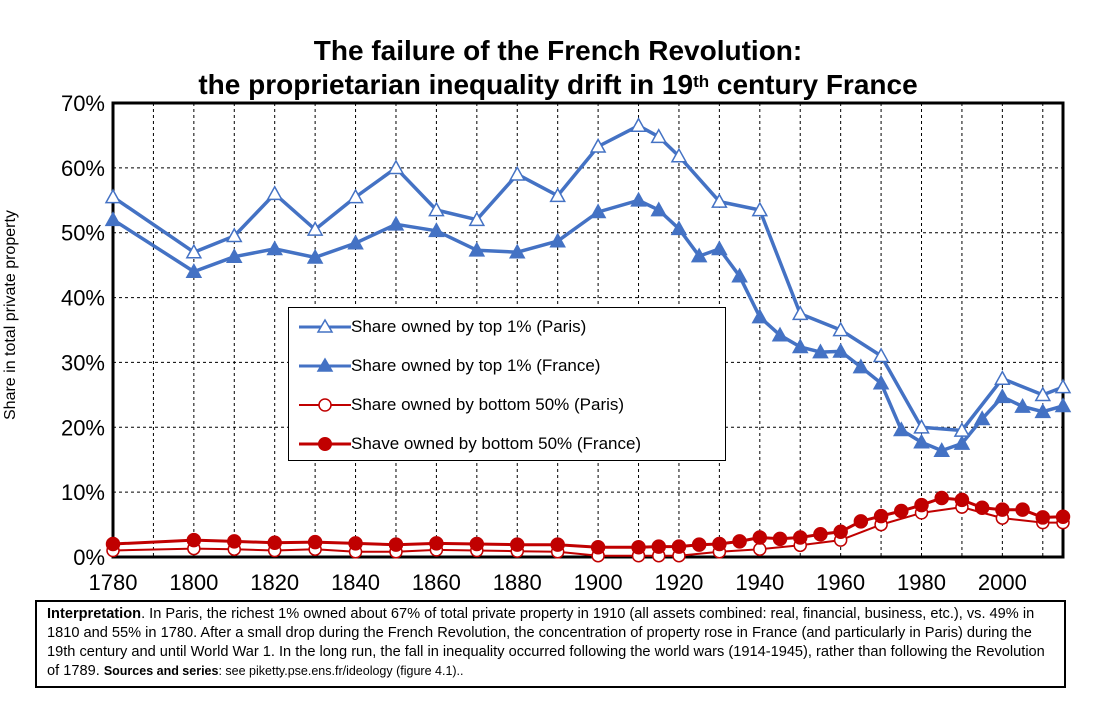 This screenshot has width=1116, height=719. What do you see at coordinates (83, 233) in the screenshot?
I see `y-tick-label: 50%` at bounding box center [83, 233].